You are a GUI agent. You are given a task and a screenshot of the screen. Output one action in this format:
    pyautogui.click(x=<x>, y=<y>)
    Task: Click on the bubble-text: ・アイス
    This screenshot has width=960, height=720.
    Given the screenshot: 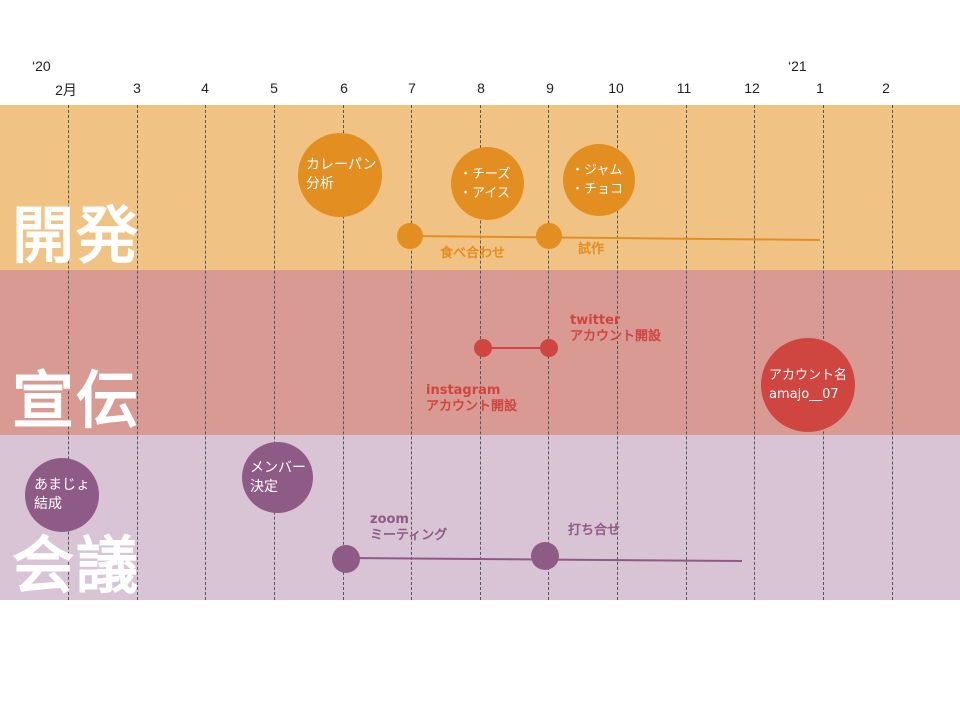 What is the action you would take?
    pyautogui.click(x=484, y=193)
    